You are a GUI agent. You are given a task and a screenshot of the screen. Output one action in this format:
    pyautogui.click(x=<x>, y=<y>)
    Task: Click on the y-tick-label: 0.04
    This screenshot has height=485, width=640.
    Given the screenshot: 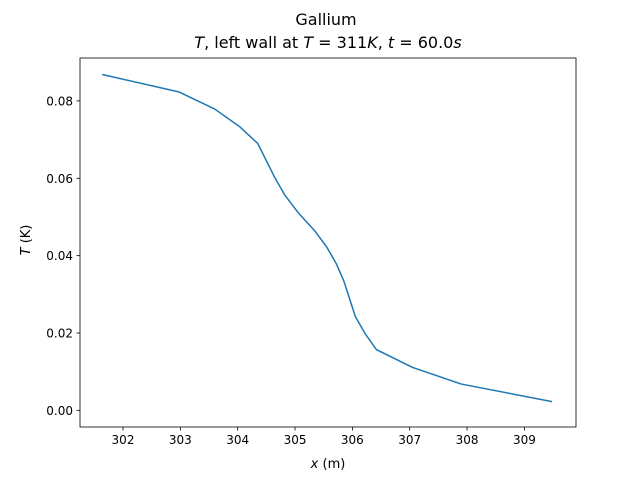 What is the action you would take?
    pyautogui.click(x=59, y=256)
    